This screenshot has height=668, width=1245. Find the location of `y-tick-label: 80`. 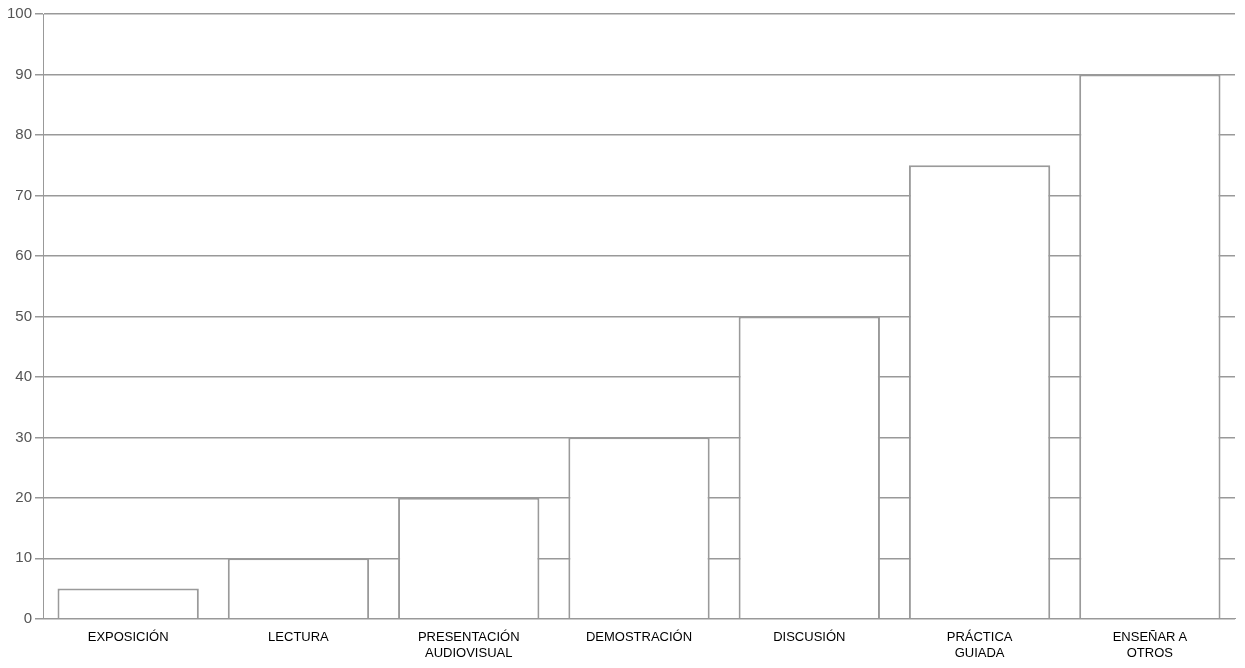

y-tick-label: 80 is located at coordinates (24, 134).